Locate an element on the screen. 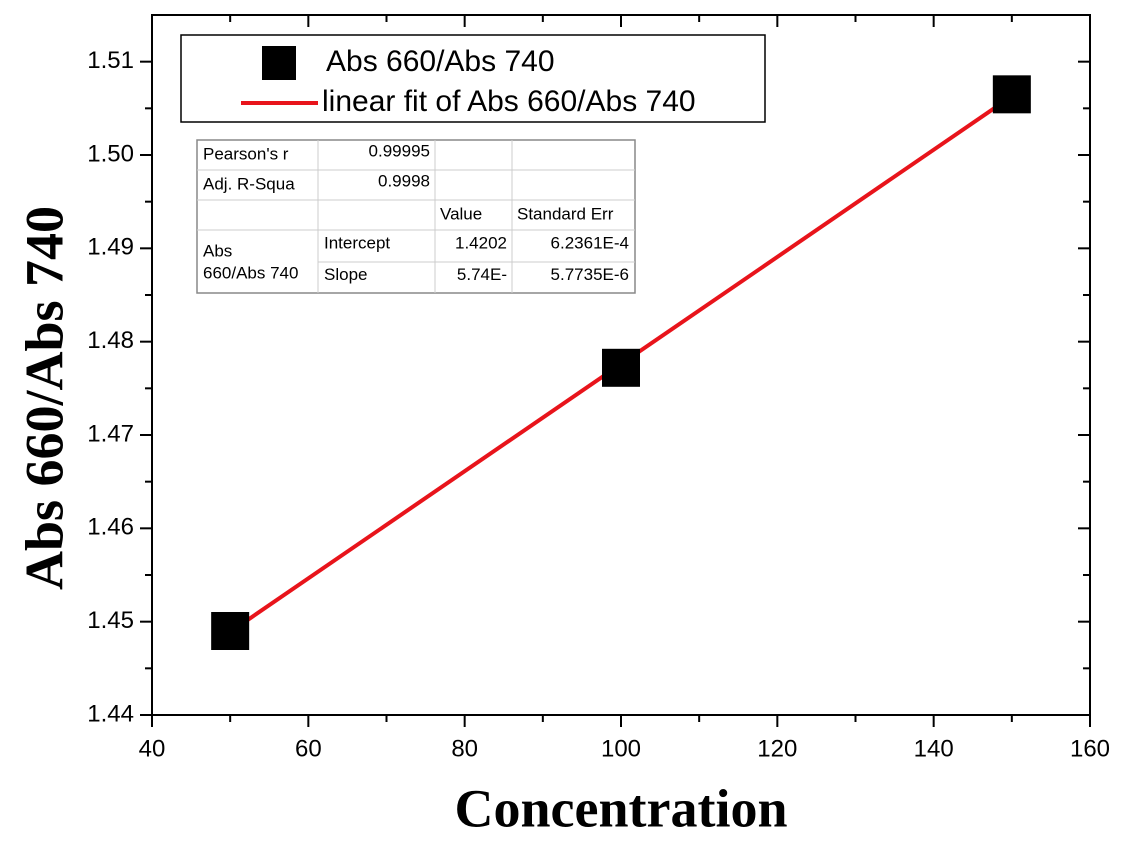  table-value: 1.4202 is located at coordinates (481, 242).